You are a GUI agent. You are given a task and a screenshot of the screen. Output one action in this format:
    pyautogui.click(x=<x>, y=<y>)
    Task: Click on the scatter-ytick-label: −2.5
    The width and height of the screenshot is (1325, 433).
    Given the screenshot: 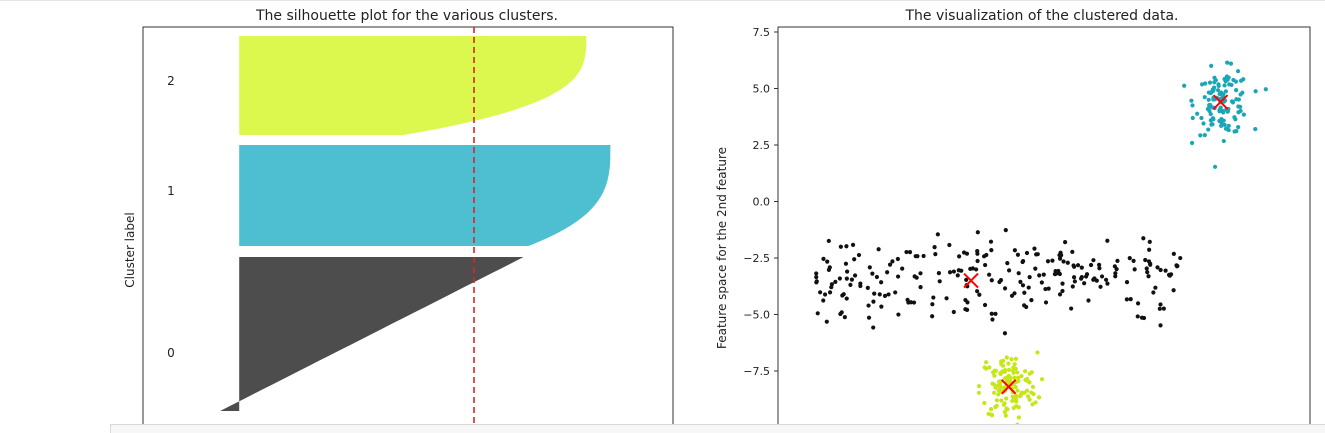 What is the action you would take?
    pyautogui.click(x=756, y=258)
    